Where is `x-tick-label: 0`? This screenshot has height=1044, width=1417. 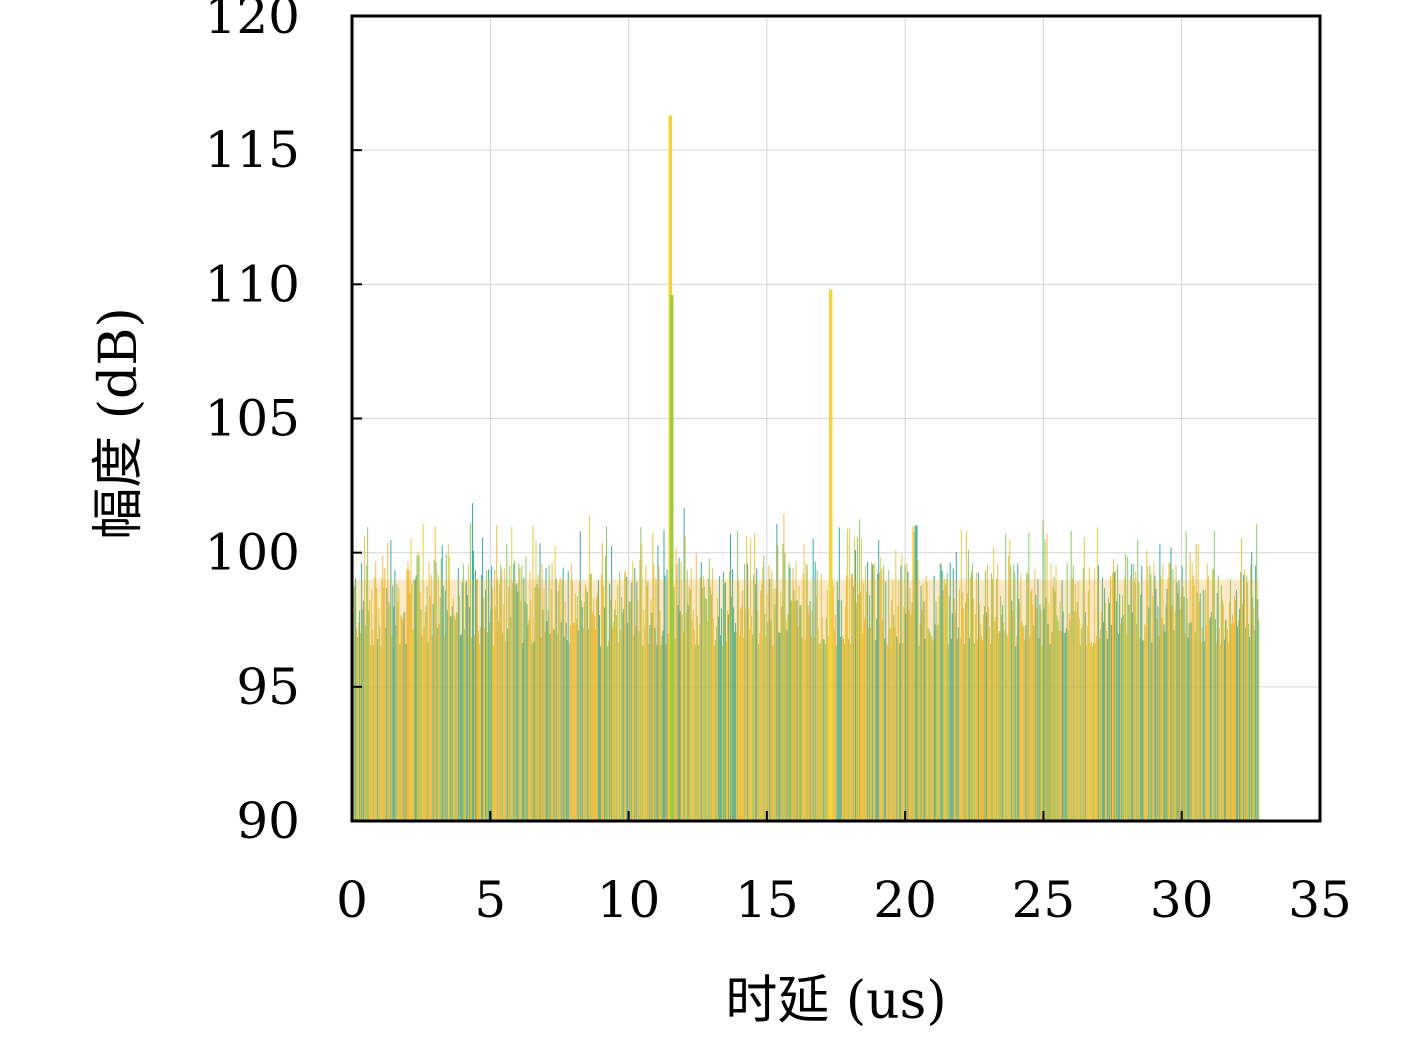
x-tick-label: 0 is located at coordinates (352, 900).